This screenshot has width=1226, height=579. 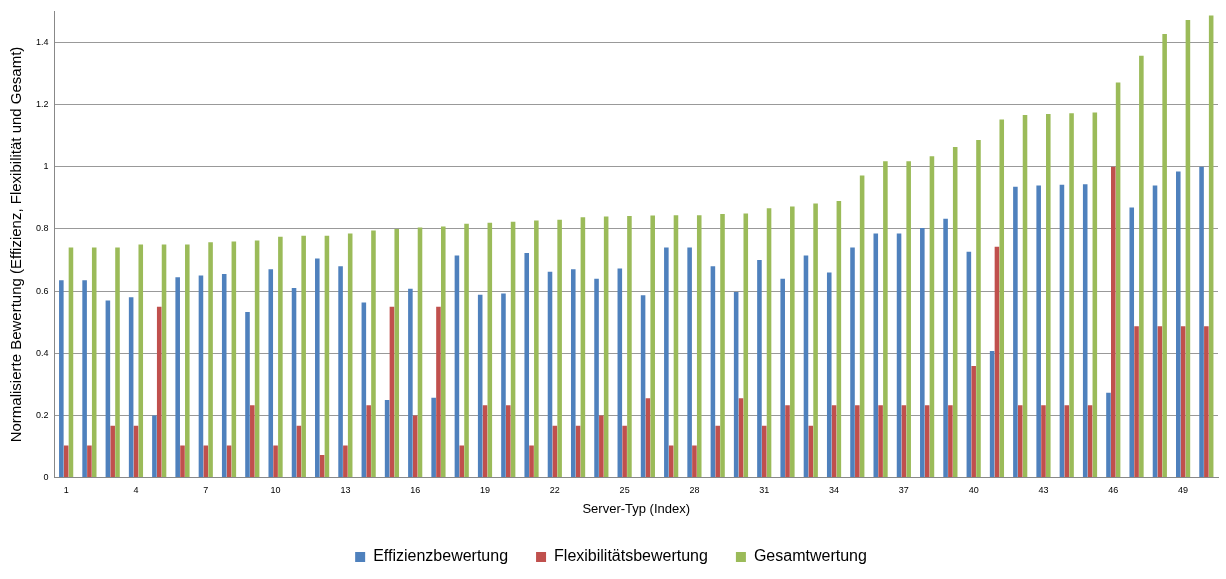 What do you see at coordinates (485, 490) in the screenshot?
I see `x-tick-label: 19` at bounding box center [485, 490].